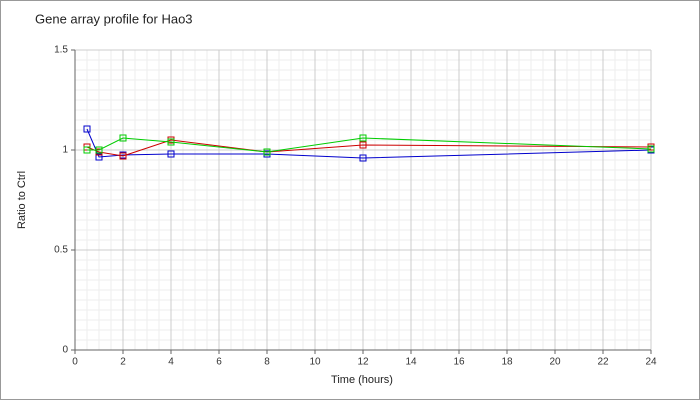 This screenshot has height=400, width=700. What do you see at coordinates (75, 362) in the screenshot?
I see `x-tick-label: 0` at bounding box center [75, 362].